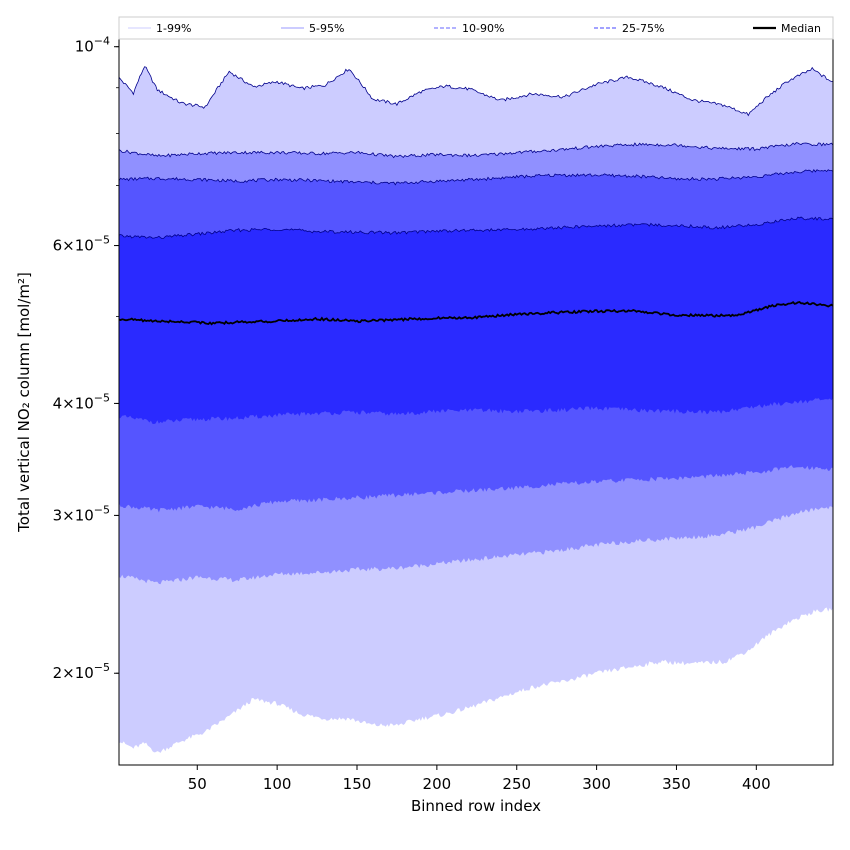  I want to click on y-axis-label: Total vertical NO₂ column [mol/m²], so click(24, 402).